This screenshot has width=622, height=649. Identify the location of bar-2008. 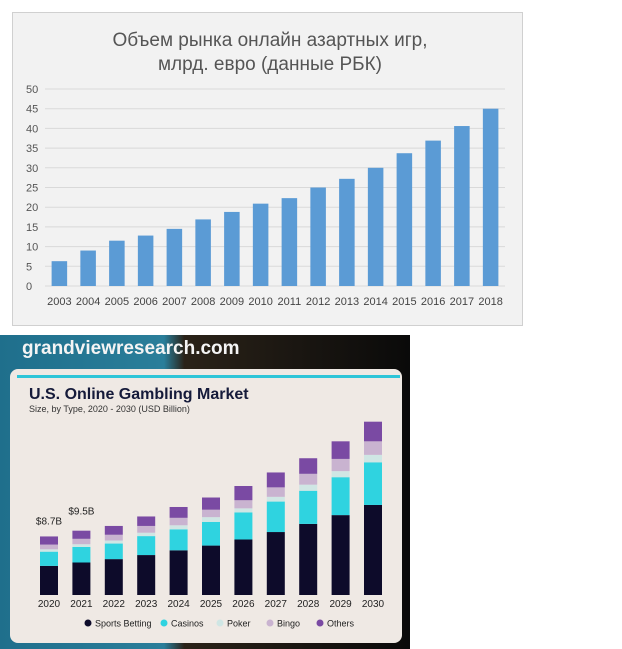
(203, 252).